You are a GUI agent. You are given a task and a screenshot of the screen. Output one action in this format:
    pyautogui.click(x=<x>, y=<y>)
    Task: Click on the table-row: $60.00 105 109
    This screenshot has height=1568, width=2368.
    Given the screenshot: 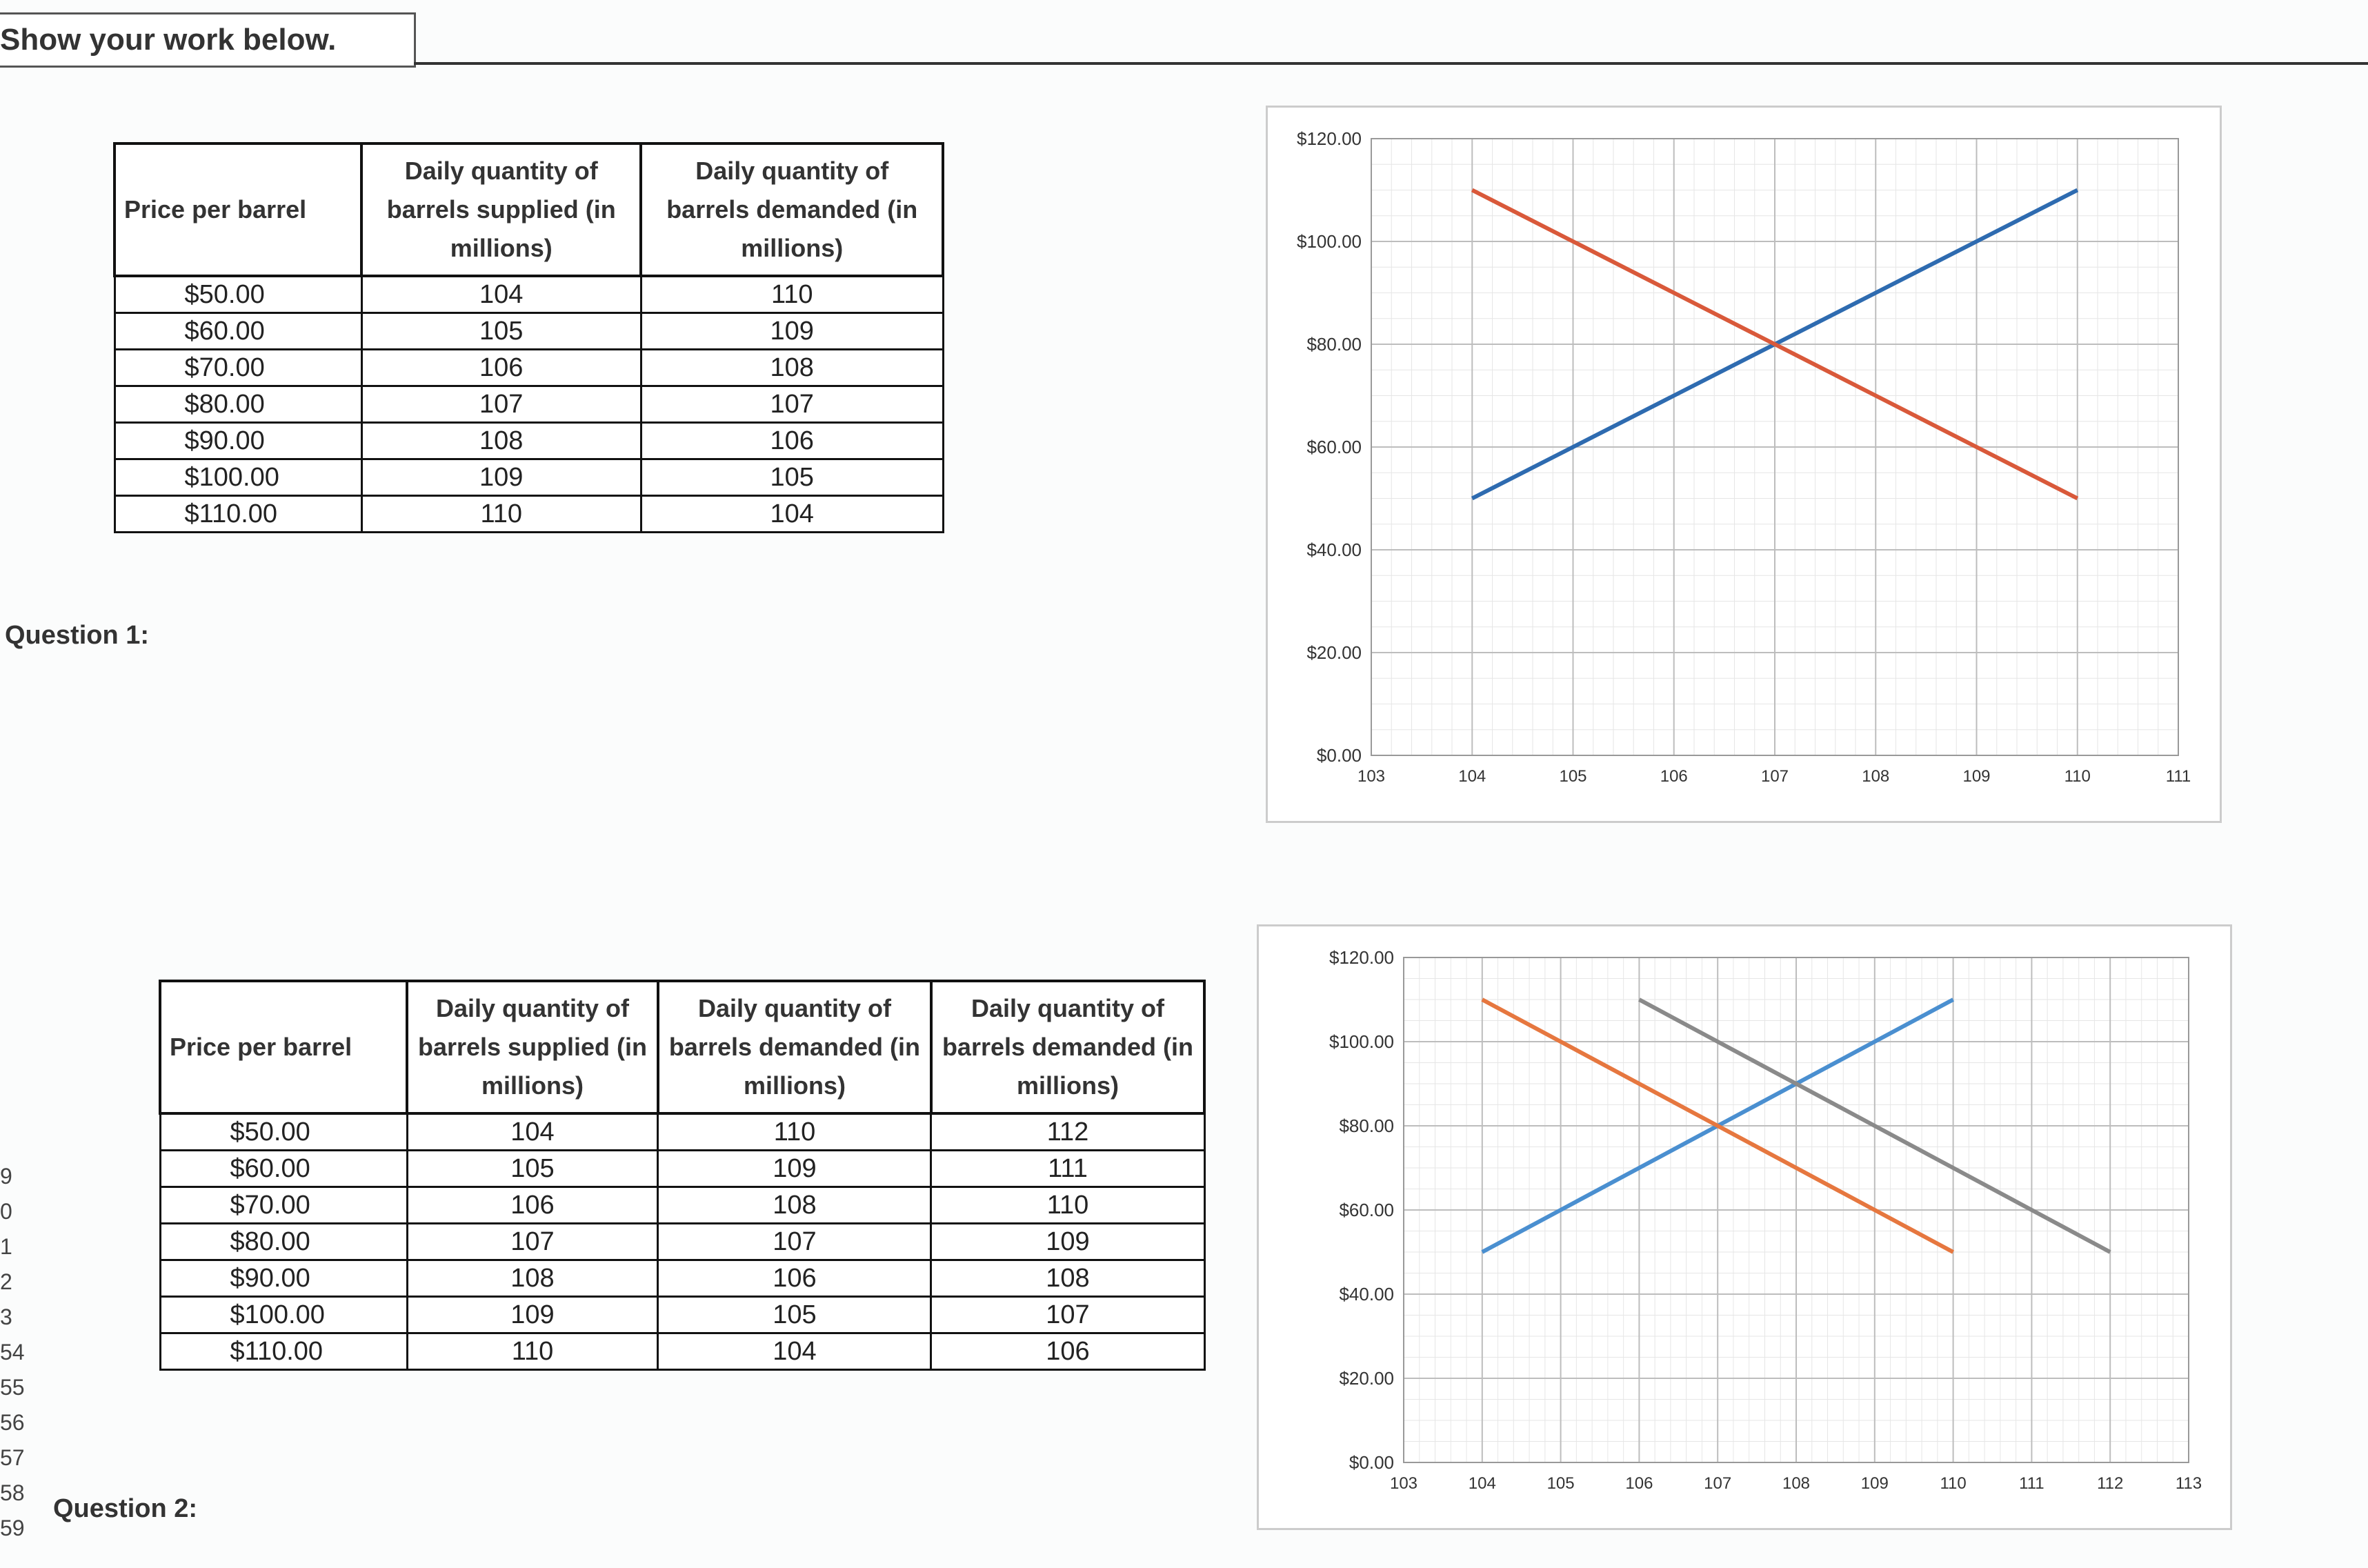 What is the action you would take?
    pyautogui.click(x=528, y=331)
    